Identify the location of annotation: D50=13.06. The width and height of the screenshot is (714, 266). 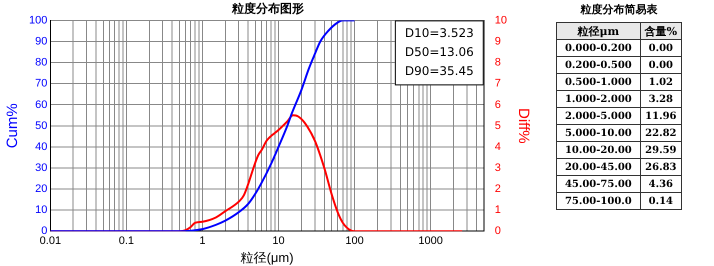
(439, 52).